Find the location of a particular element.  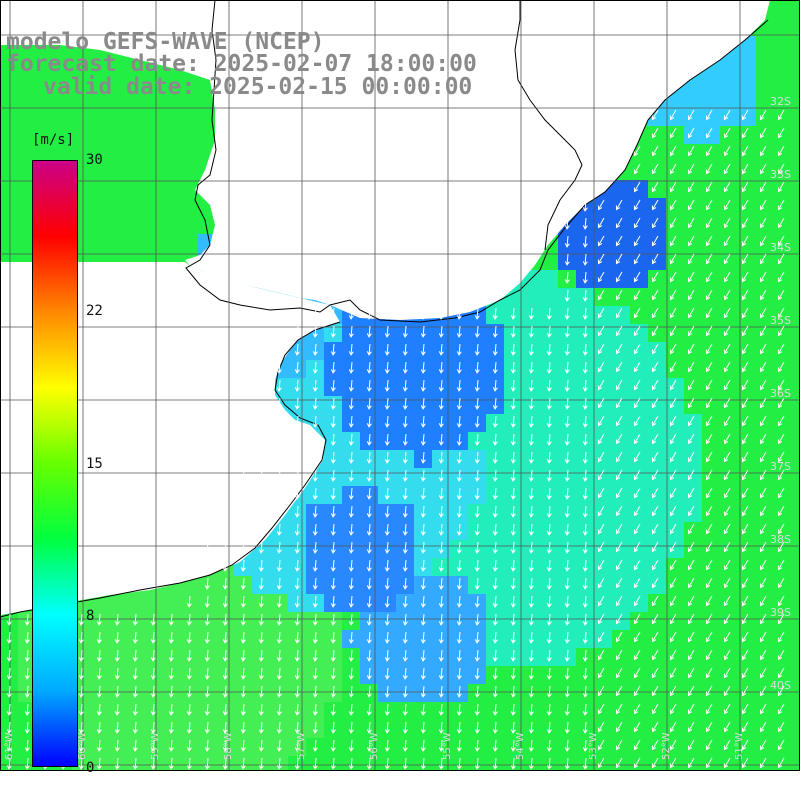

longitude-label: 57°W is located at coordinates (301, 746).